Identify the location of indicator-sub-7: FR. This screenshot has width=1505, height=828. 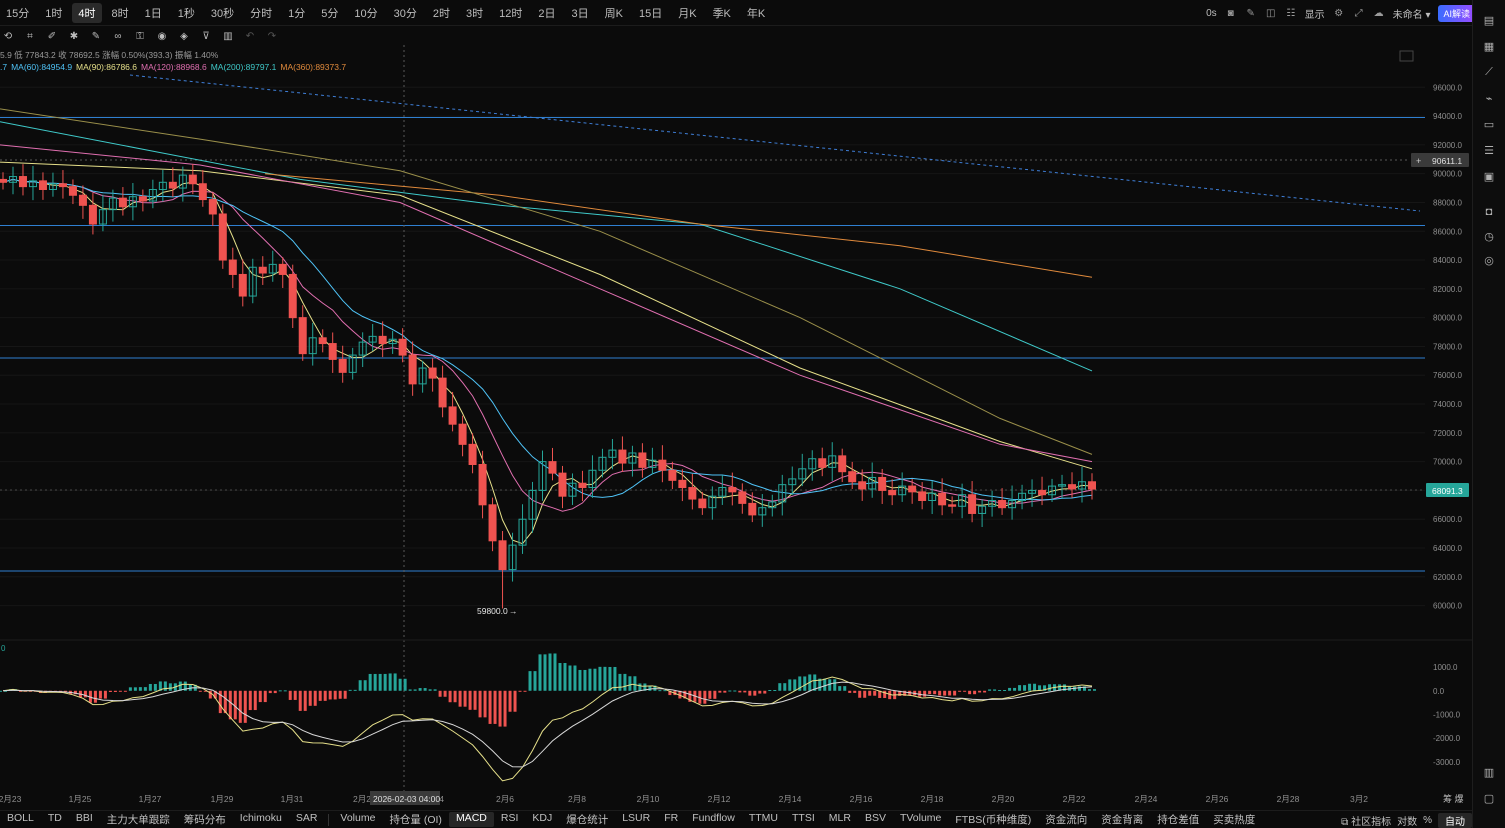
(671, 818).